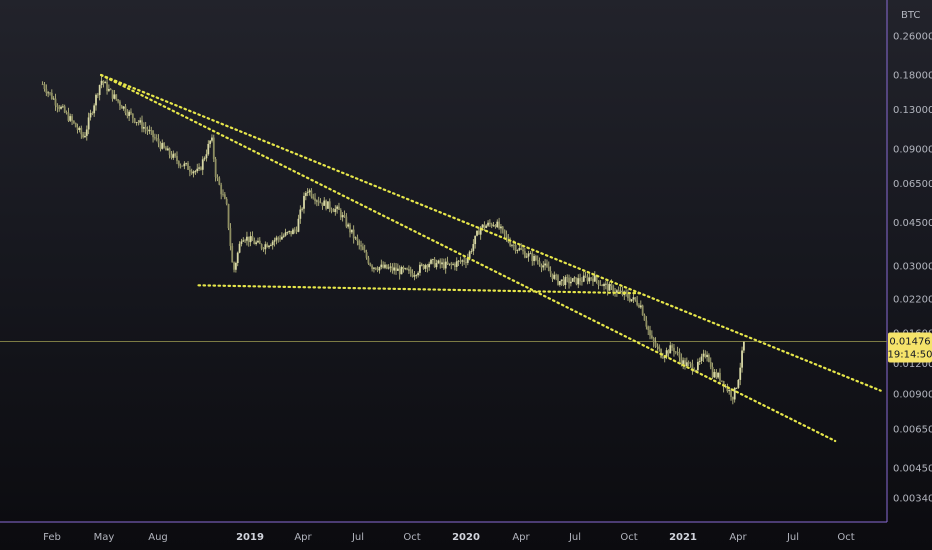 The width and height of the screenshot is (932, 550). Describe the element at coordinates (419, 289) in the screenshot. I see `trendline-horizontal-support` at that location.